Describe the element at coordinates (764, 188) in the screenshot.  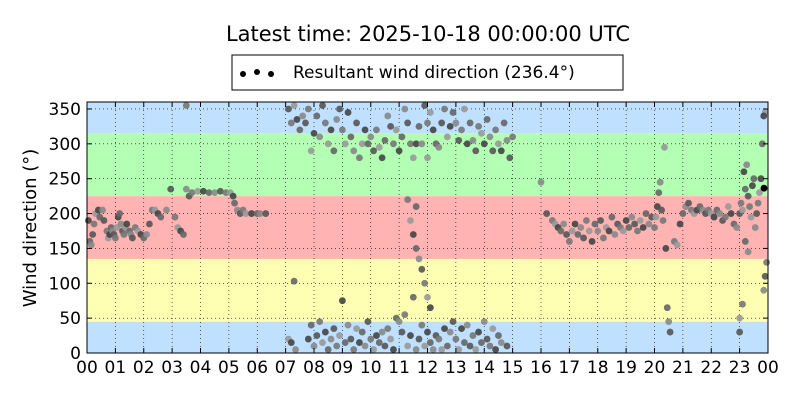
I see `latest-data-point` at that location.